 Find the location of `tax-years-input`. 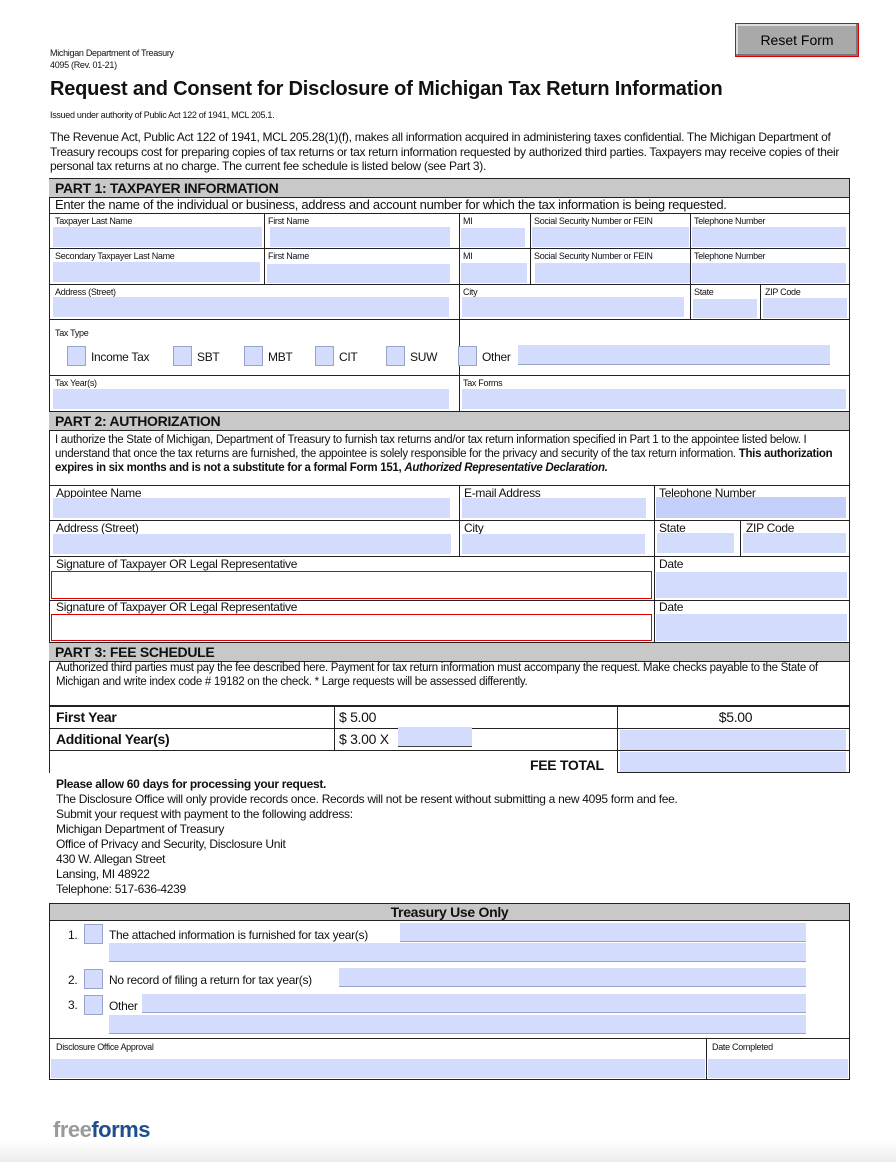

tax-years-input is located at coordinates (251, 399).